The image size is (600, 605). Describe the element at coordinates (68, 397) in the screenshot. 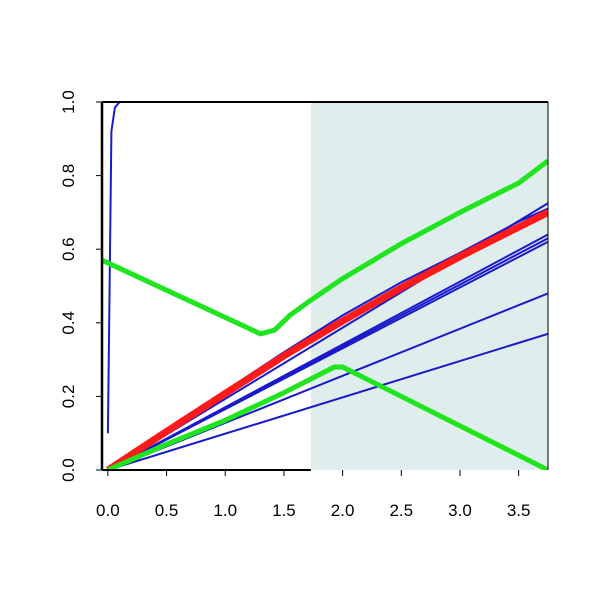

I see `y-tick-label: 0.2` at that location.